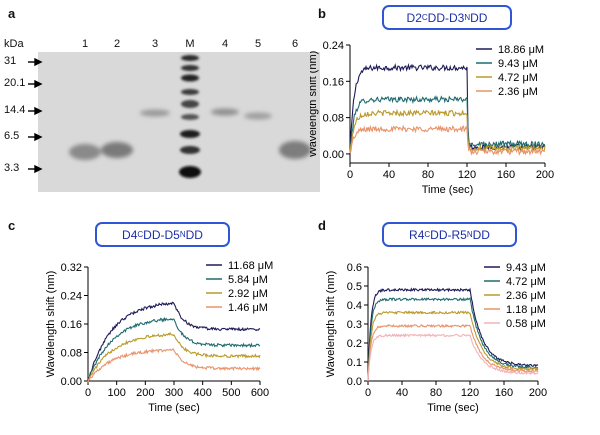  I want to click on legend-label: 2.92 μM, so click(248, 294).